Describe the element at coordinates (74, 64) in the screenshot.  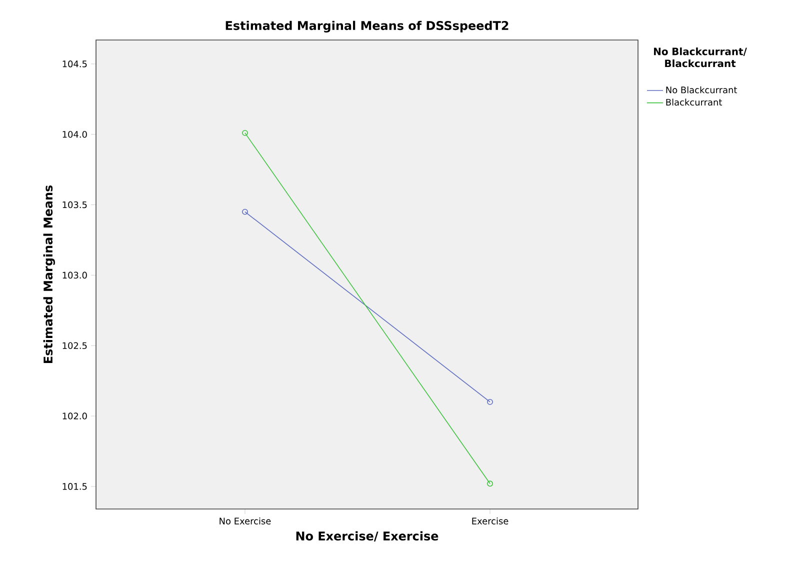
I see `y-tick-label: 104.5` at that location.